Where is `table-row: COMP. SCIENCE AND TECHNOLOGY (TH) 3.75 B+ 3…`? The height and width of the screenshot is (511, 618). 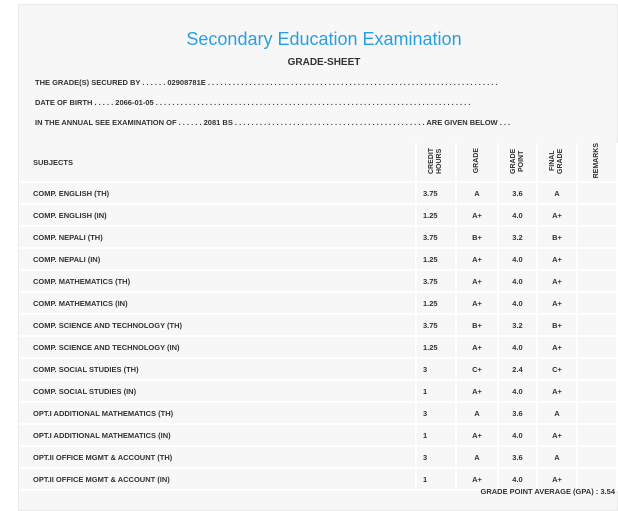
table-row: COMP. SCIENCE AND TECHNOLOGY (TH) 3.75 B+ 3… is located at coordinates (318, 325).